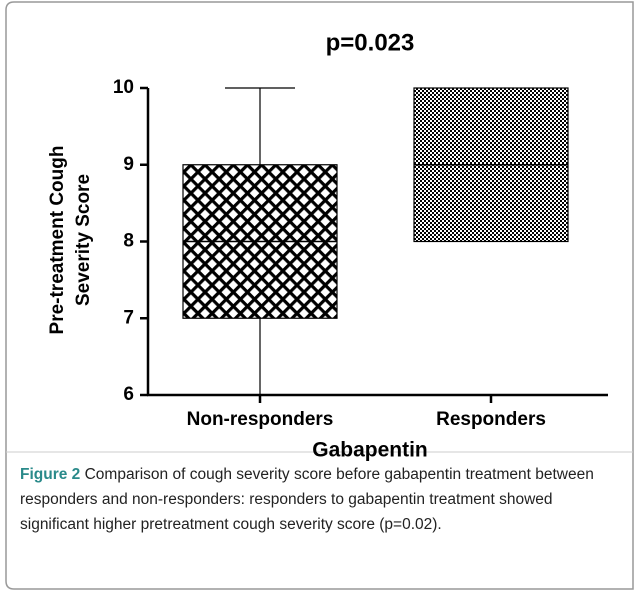 The width and height of the screenshot is (634, 590). I want to click on chart-title: p=0.023, so click(370, 42).